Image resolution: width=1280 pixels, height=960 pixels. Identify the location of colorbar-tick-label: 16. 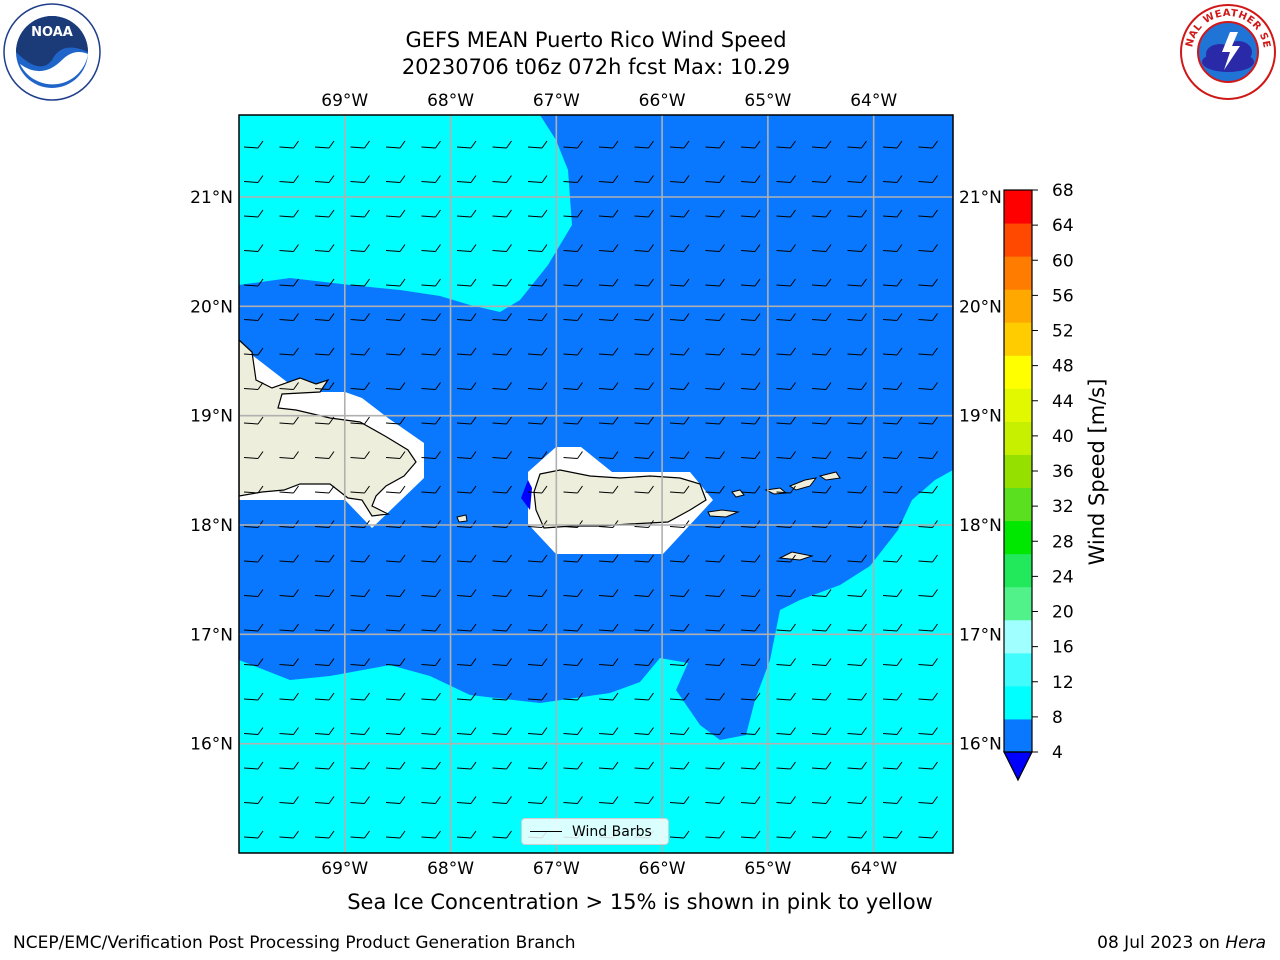
(1063, 648).